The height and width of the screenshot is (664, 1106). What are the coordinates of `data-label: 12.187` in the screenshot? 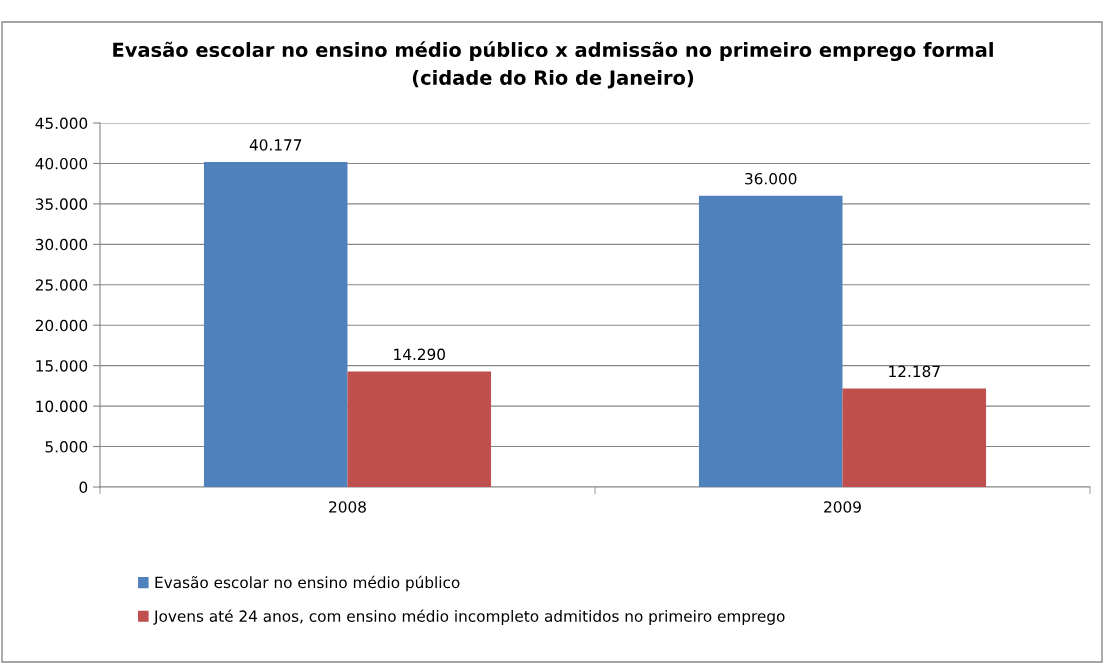 It's located at (914, 371).